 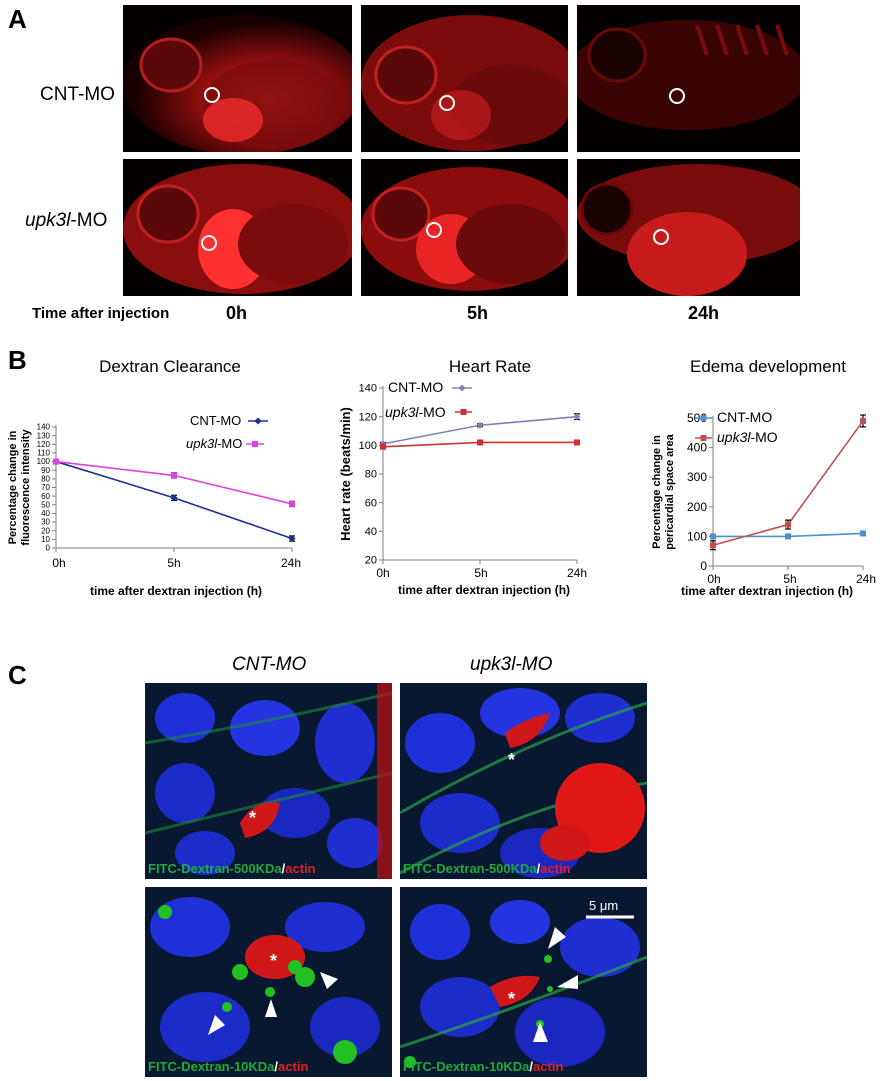 I want to click on y-tick-label-0-13: 130, so click(x=44, y=435).